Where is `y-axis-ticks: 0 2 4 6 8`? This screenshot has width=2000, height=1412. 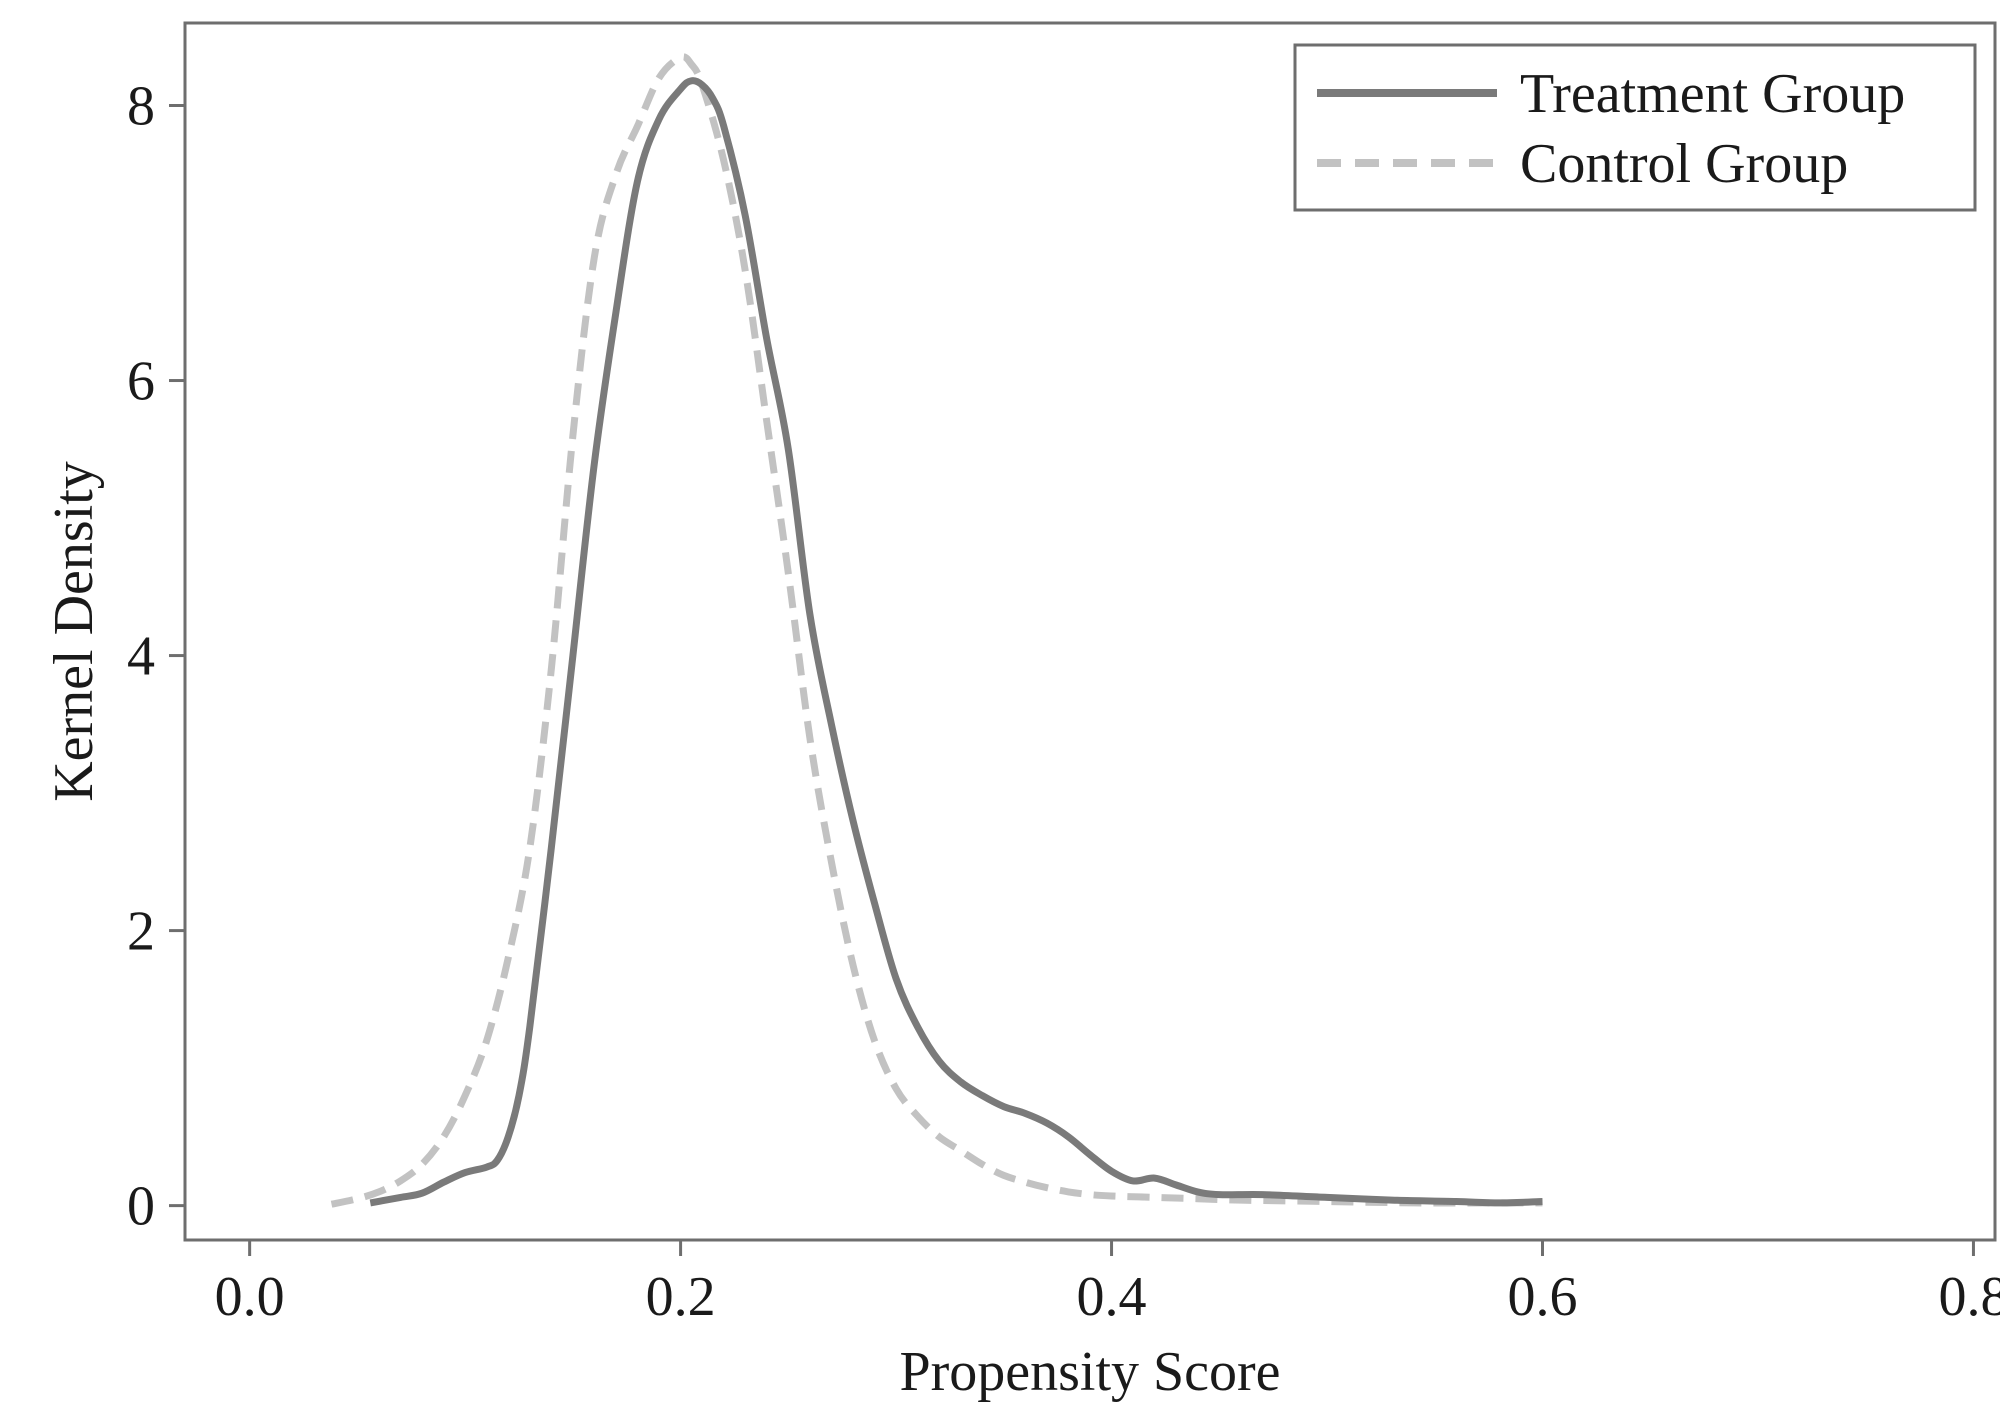
y-axis-ticks: 0 2 4 6 8 is located at coordinates (156, 657).